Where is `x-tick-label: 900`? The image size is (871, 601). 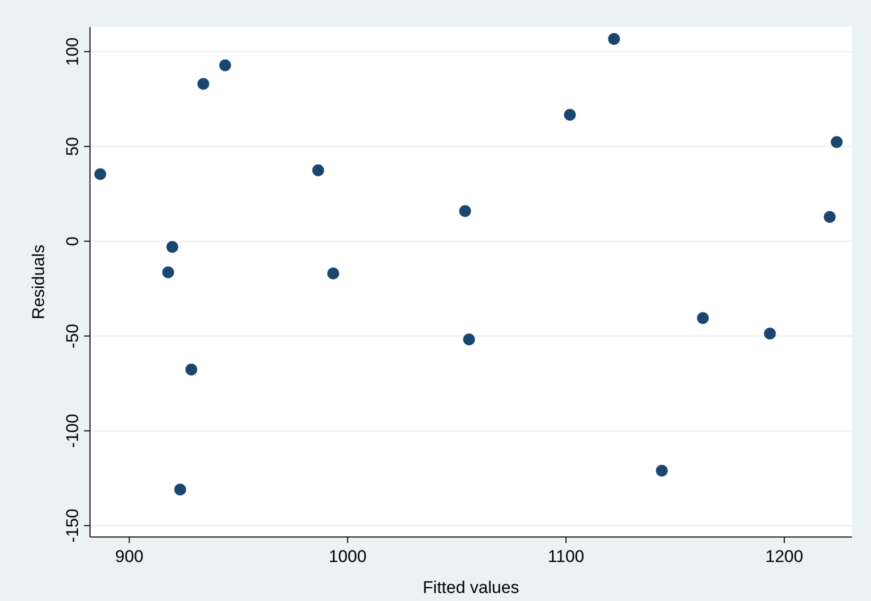
x-tick-label: 900 is located at coordinates (129, 556).